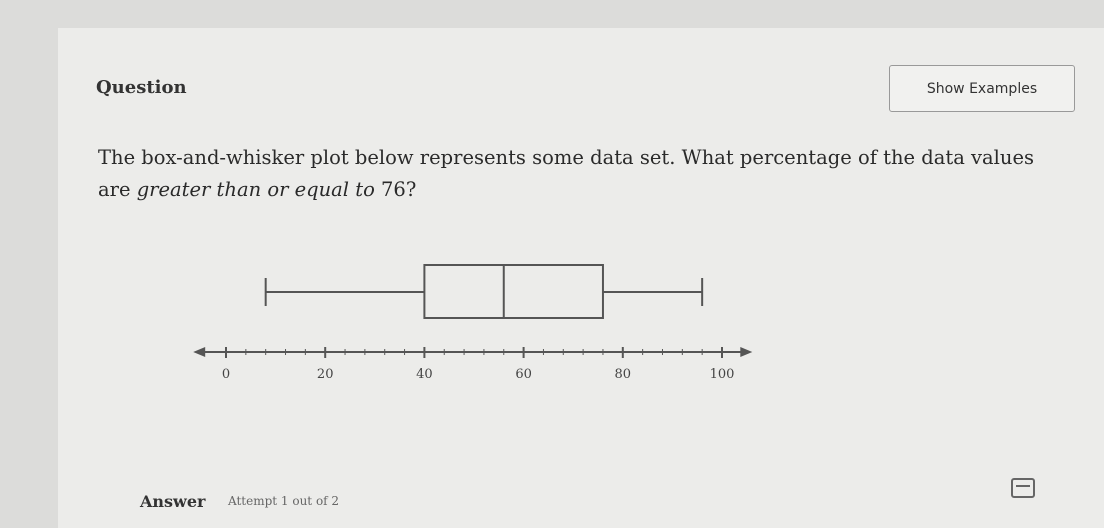 The height and width of the screenshot is (528, 1104). What do you see at coordinates (325, 374) in the screenshot?
I see `tick-label: 20` at bounding box center [325, 374].